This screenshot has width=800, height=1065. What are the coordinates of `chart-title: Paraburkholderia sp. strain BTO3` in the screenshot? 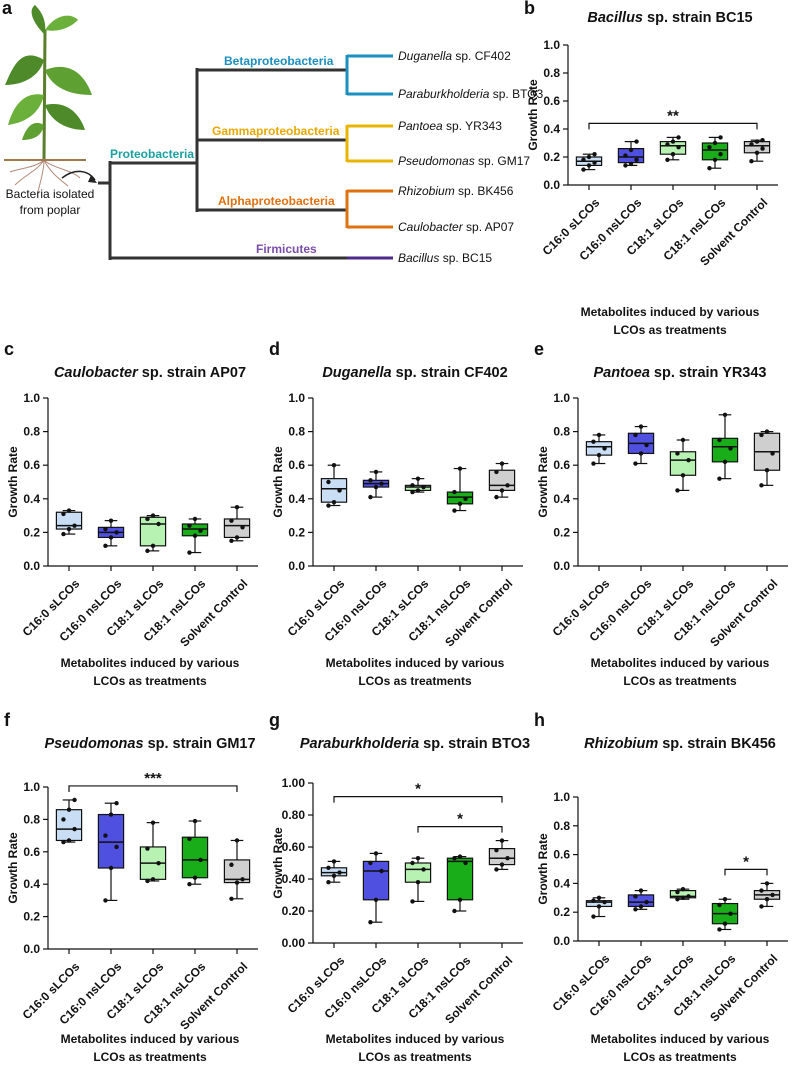 It's located at (415, 744).